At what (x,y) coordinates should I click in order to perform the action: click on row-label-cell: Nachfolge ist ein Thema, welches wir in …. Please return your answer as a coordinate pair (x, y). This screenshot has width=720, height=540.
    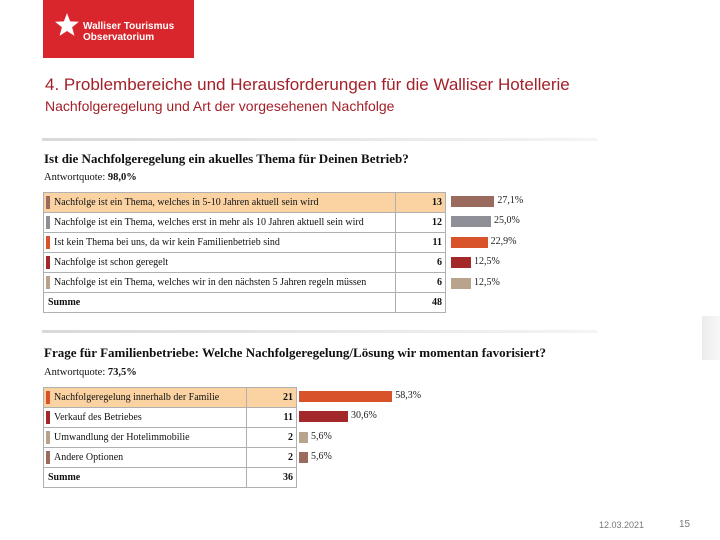
    Looking at the image, I should click on (219, 282).